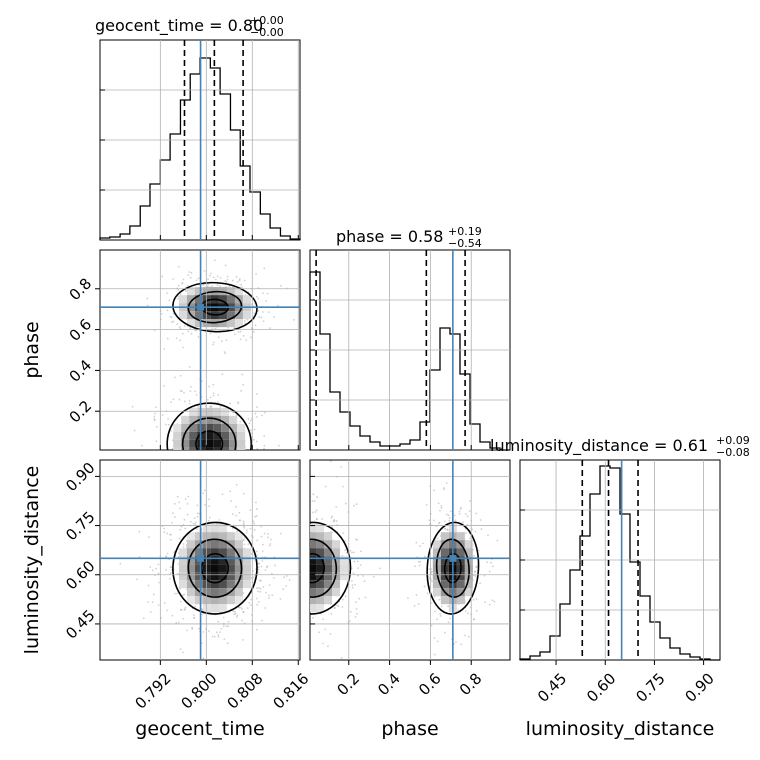 The width and height of the screenshot is (760, 760). I want to click on xtick-label-phase: 0.8, so click(471, 685).